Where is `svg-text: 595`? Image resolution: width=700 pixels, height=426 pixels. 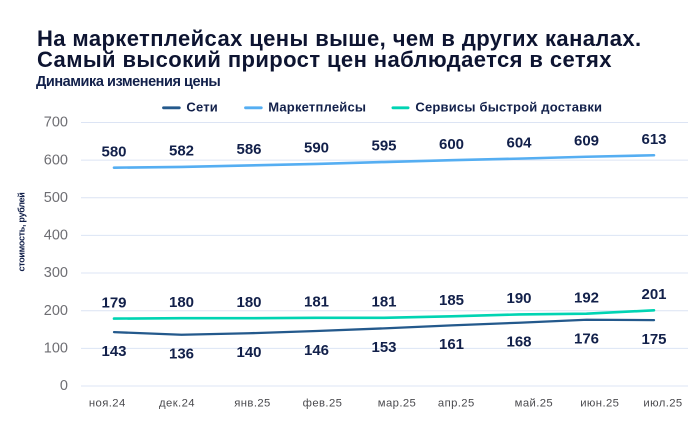
svg-text: 595 is located at coordinates (383, 146).